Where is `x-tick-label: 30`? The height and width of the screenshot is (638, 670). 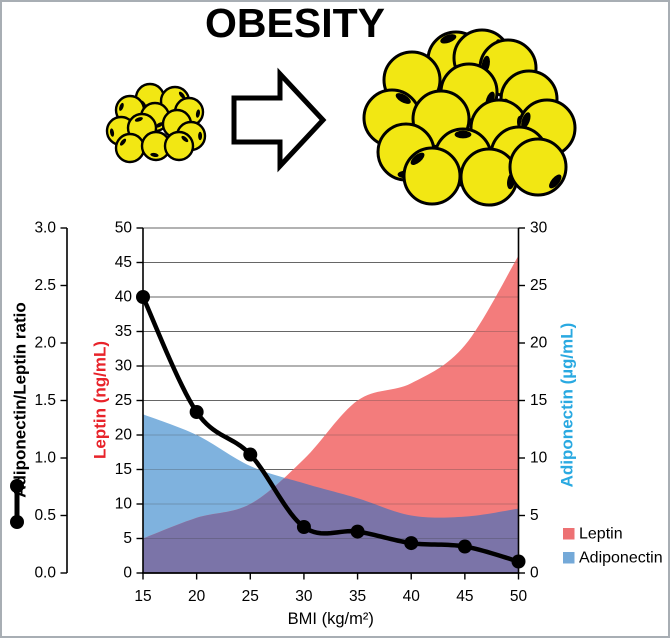
x-tick-label: 30 is located at coordinates (304, 596).